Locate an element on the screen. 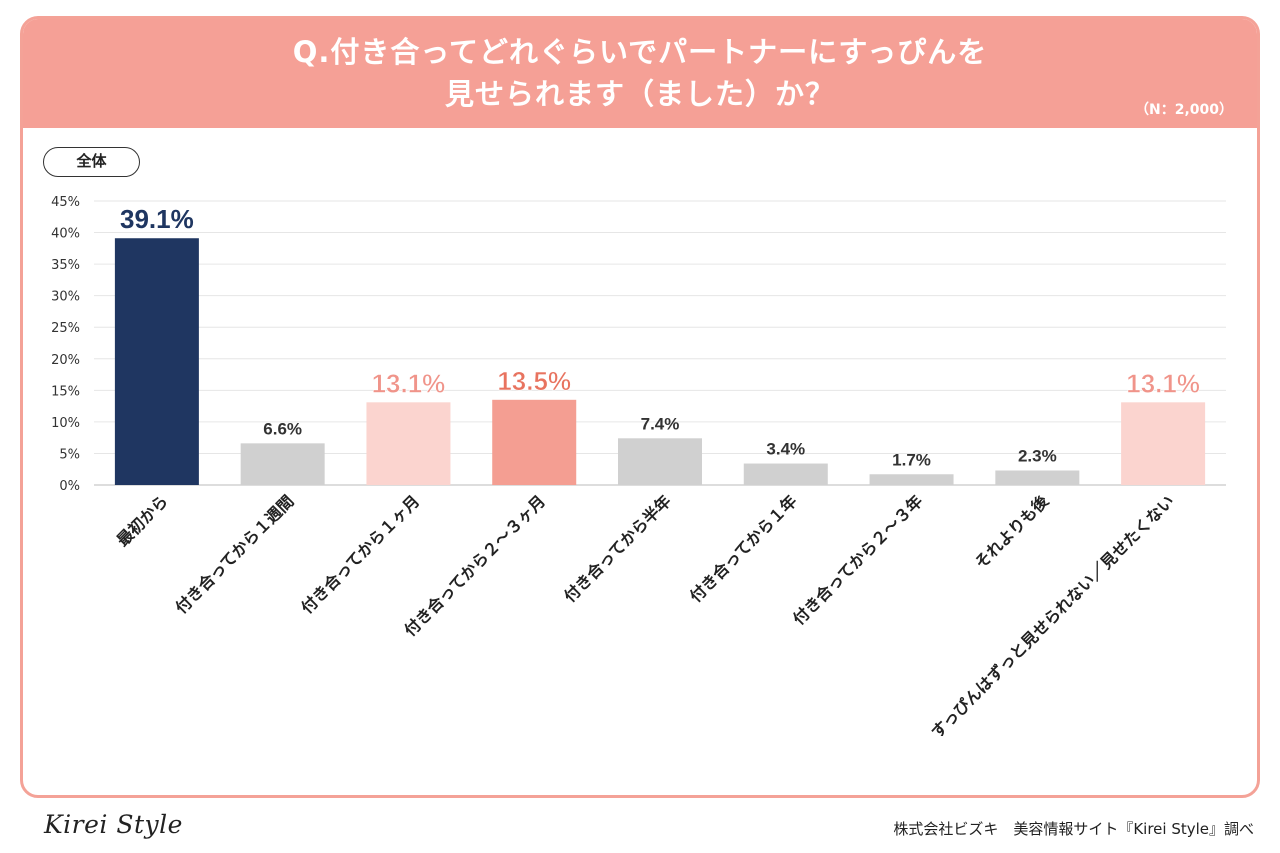  x-category-label: 最初から is located at coordinates (142, 520).